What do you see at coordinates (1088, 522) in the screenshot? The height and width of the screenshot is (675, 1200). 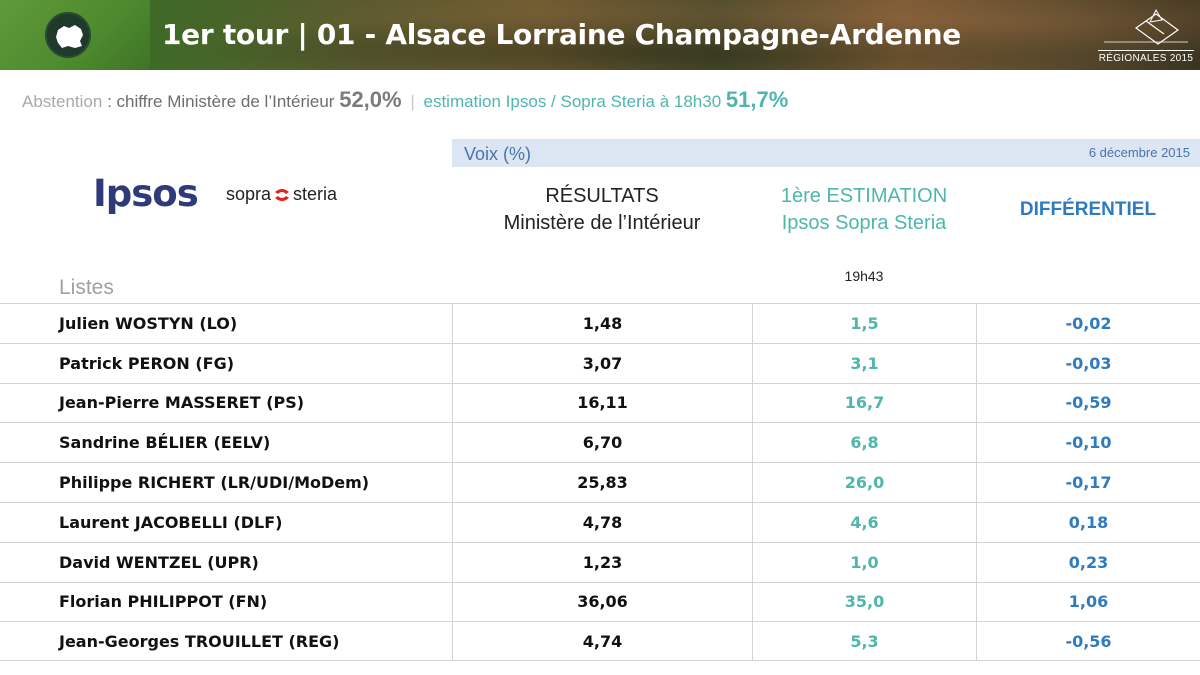 I see `differentiel-value: 0,18` at bounding box center [1088, 522].